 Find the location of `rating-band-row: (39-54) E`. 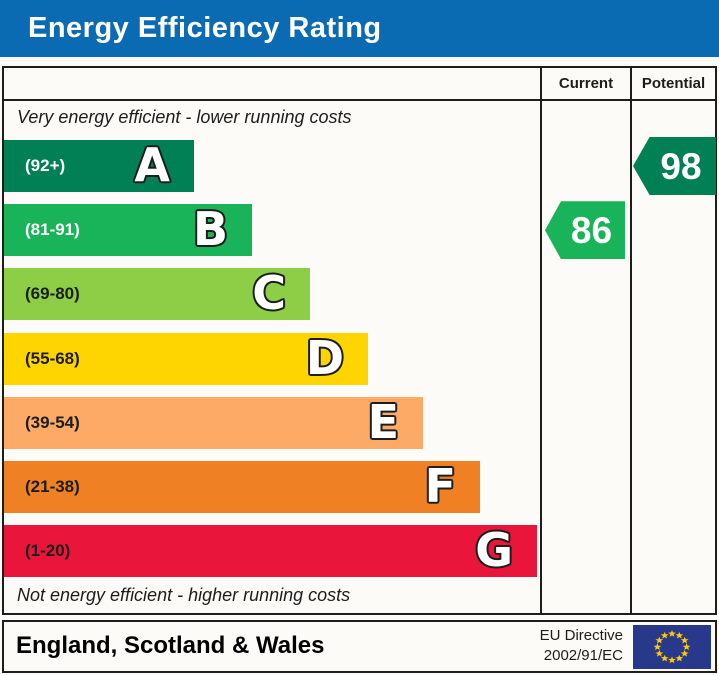

rating-band-row: (39-54) E is located at coordinates (272, 421).